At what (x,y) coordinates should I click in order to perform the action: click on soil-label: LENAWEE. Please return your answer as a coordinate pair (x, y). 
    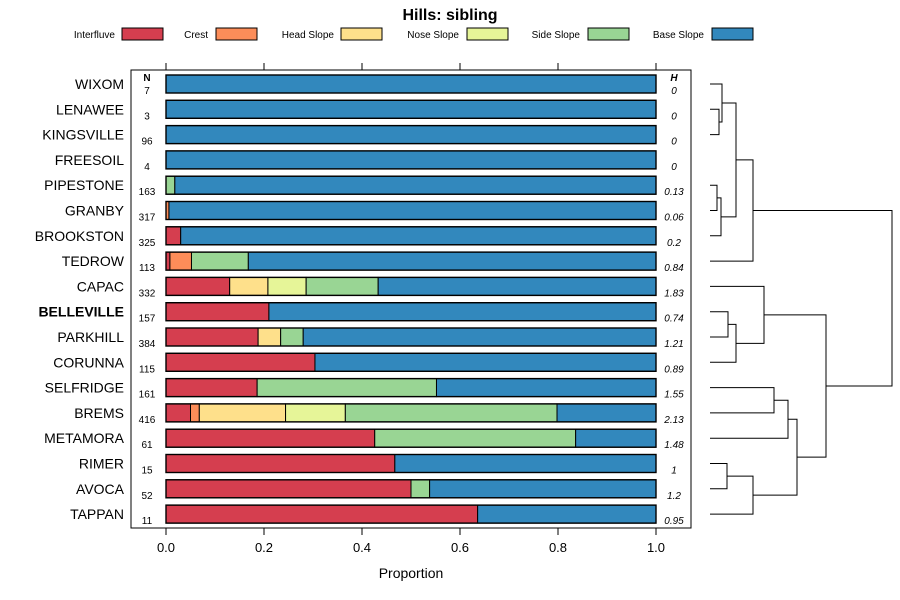
    Looking at the image, I should click on (90, 109).